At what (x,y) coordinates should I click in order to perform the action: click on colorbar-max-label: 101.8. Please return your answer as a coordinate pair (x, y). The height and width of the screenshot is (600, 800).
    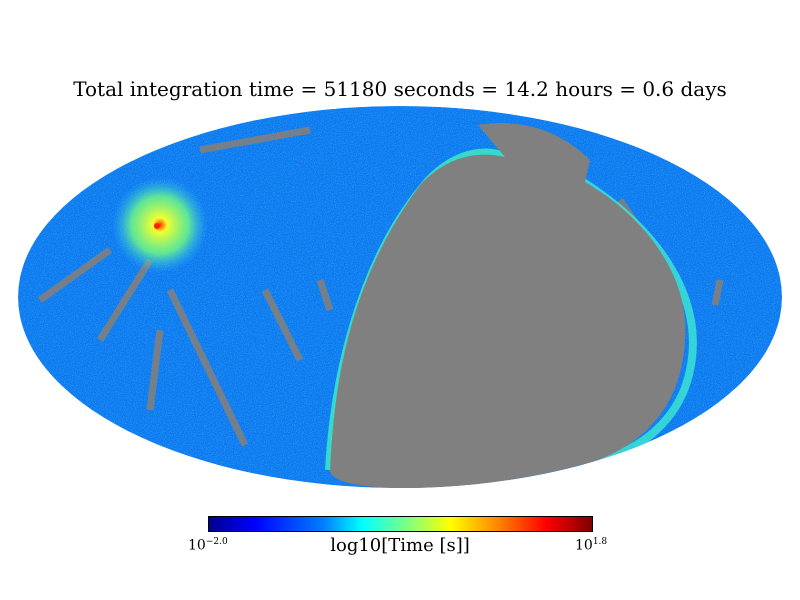
    Looking at the image, I should click on (591, 545).